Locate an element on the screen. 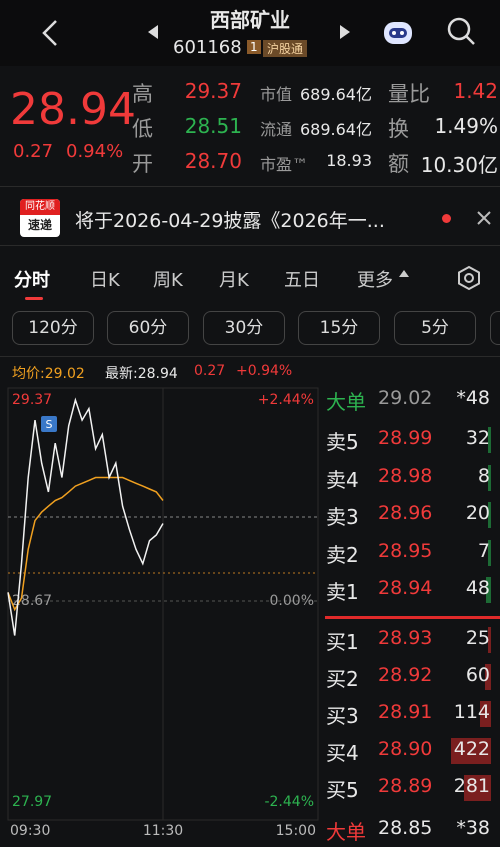 This screenshot has width=500, height=847. book-volume: 422 is located at coordinates (471, 749).